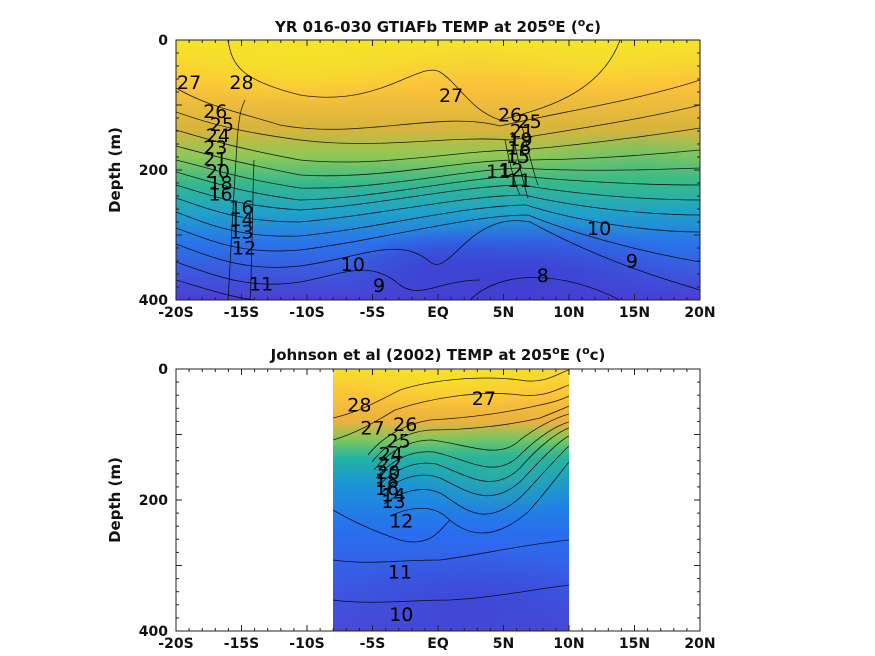  What do you see at coordinates (389, 465) in the screenshot?
I see `contour-label: 22` at bounding box center [389, 465].